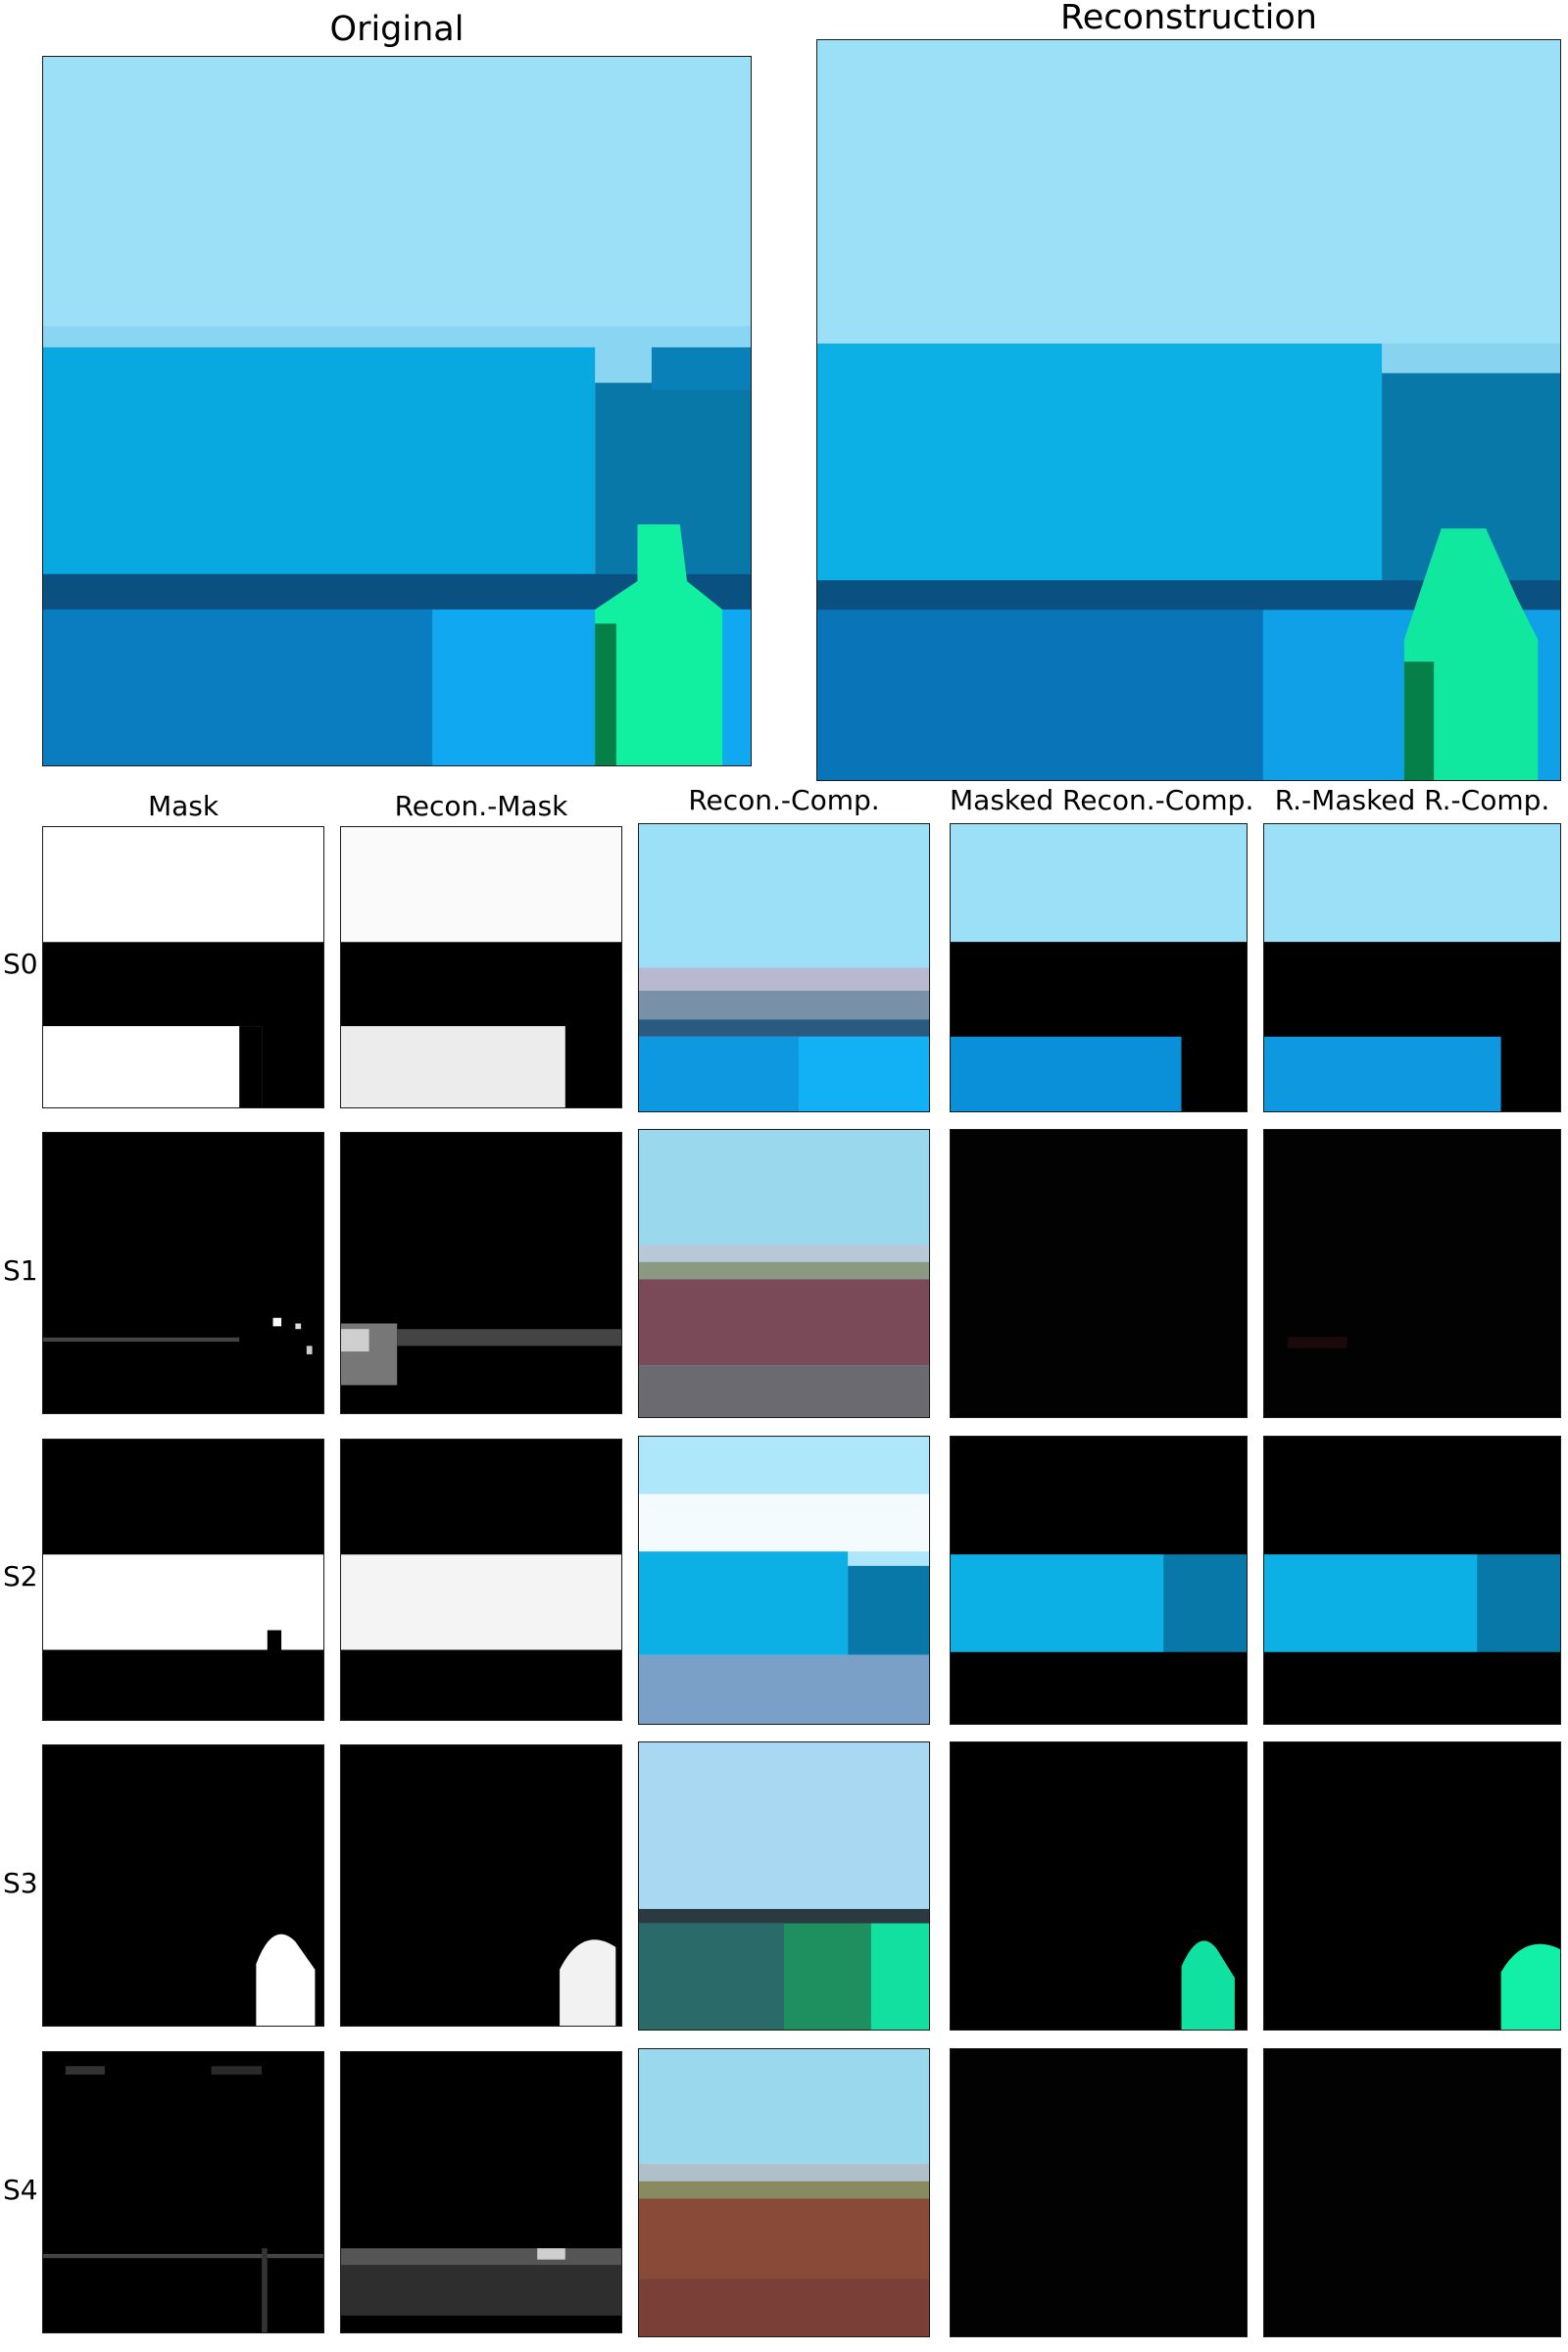  What do you see at coordinates (20, 2190) in the screenshot?
I see `row-label-s4: S4` at bounding box center [20, 2190].